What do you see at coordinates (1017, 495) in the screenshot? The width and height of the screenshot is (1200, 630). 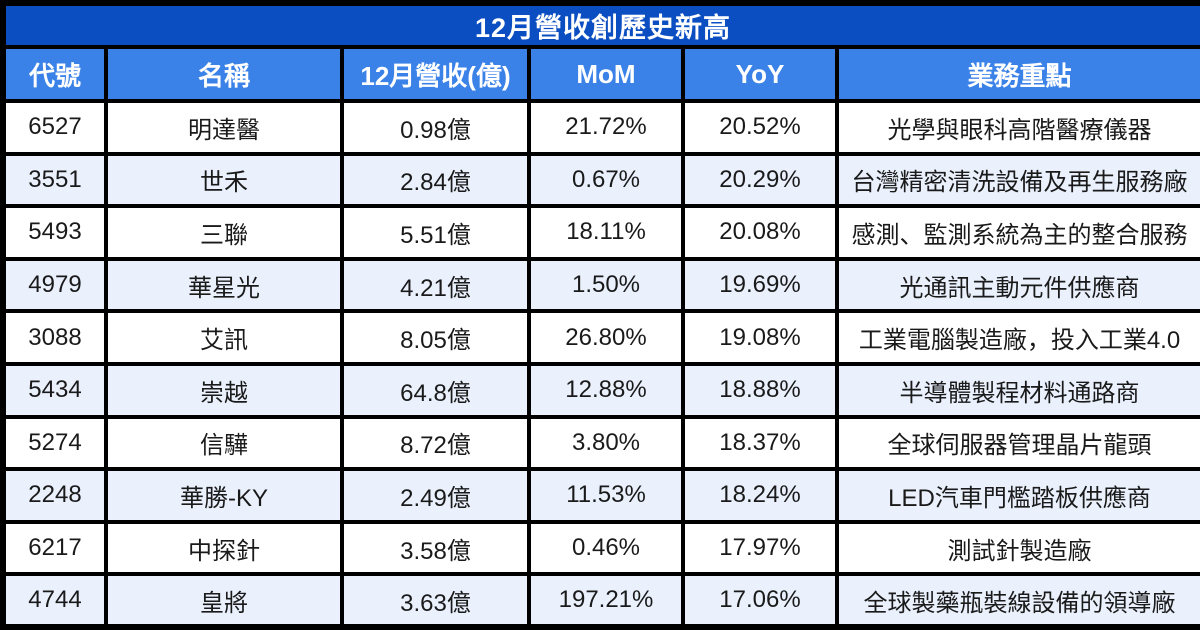 I see `table-cell: LED汽車門檻踏板供應商` at bounding box center [1017, 495].